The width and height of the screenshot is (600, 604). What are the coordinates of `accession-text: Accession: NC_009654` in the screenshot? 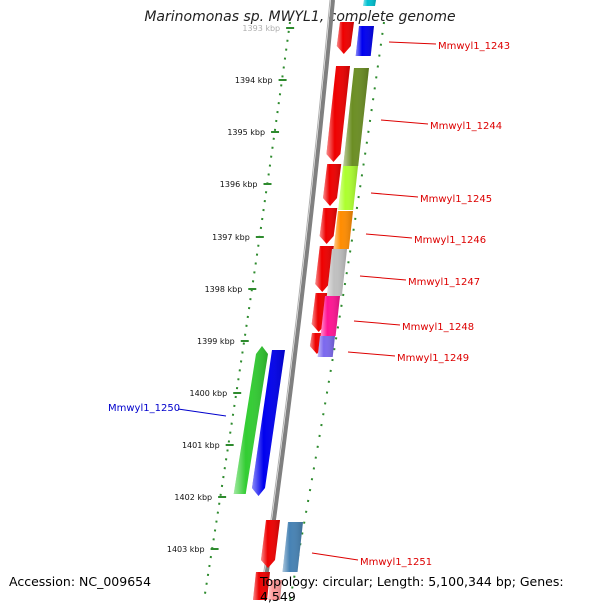 It's located at (80, 581).